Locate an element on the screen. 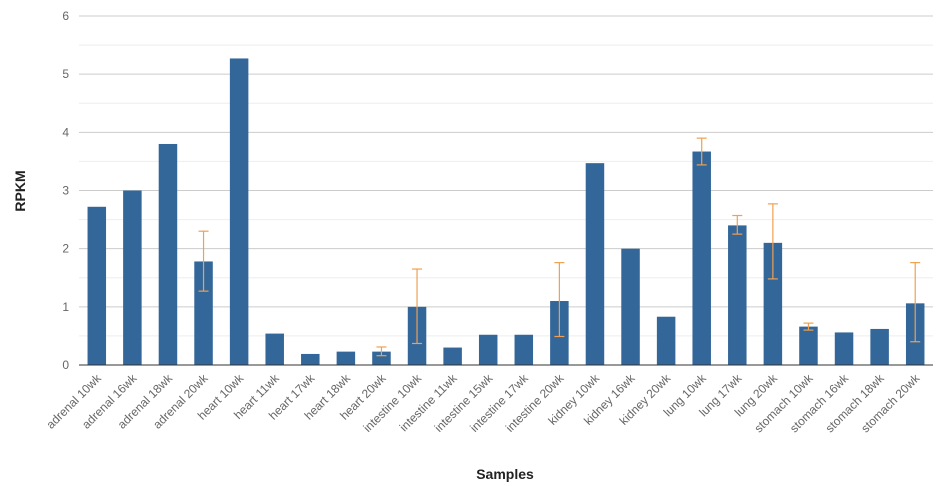 The width and height of the screenshot is (937, 486). y-tick-label: 6 is located at coordinates (65, 16).